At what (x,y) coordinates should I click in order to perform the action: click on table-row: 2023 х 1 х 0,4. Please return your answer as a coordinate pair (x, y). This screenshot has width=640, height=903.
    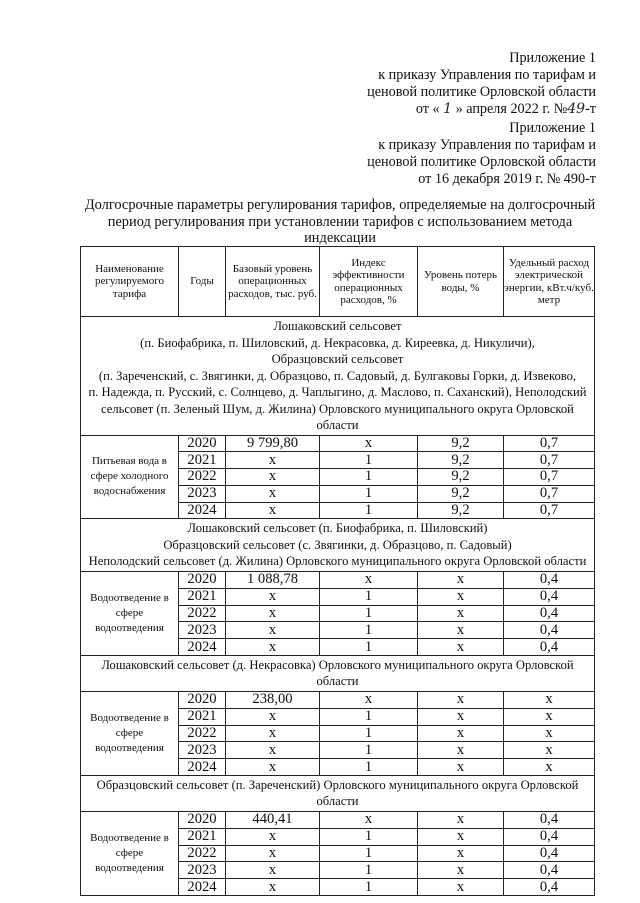
    Looking at the image, I should click on (338, 630).